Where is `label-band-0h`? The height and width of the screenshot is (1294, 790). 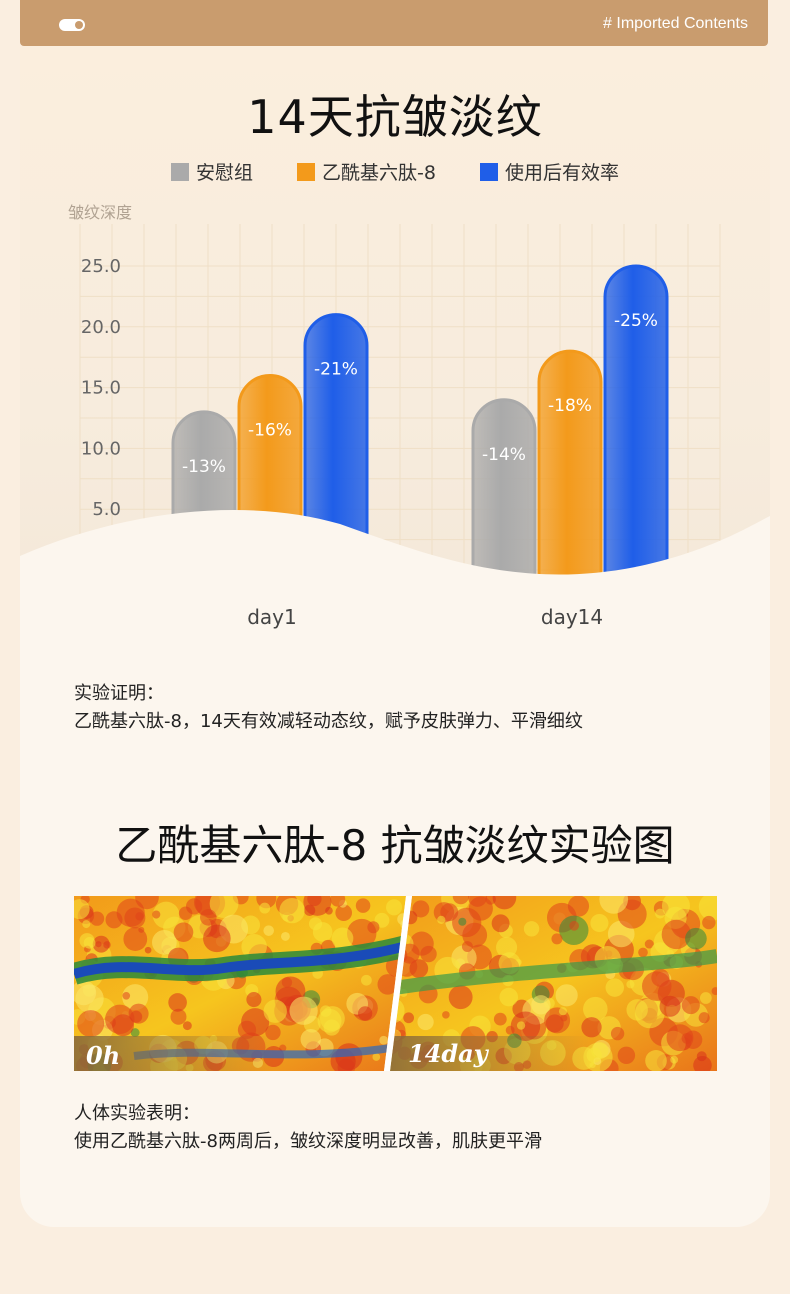
label-band-0h is located at coordinates (174, 1053).